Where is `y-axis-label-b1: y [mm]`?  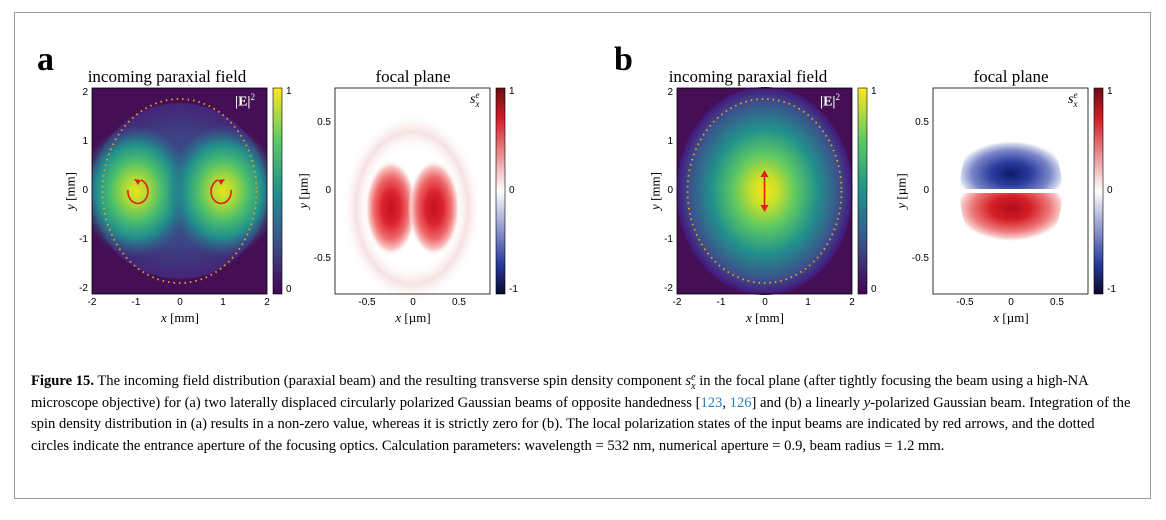 y-axis-label-b1: y [mm] is located at coordinates (655, 191).